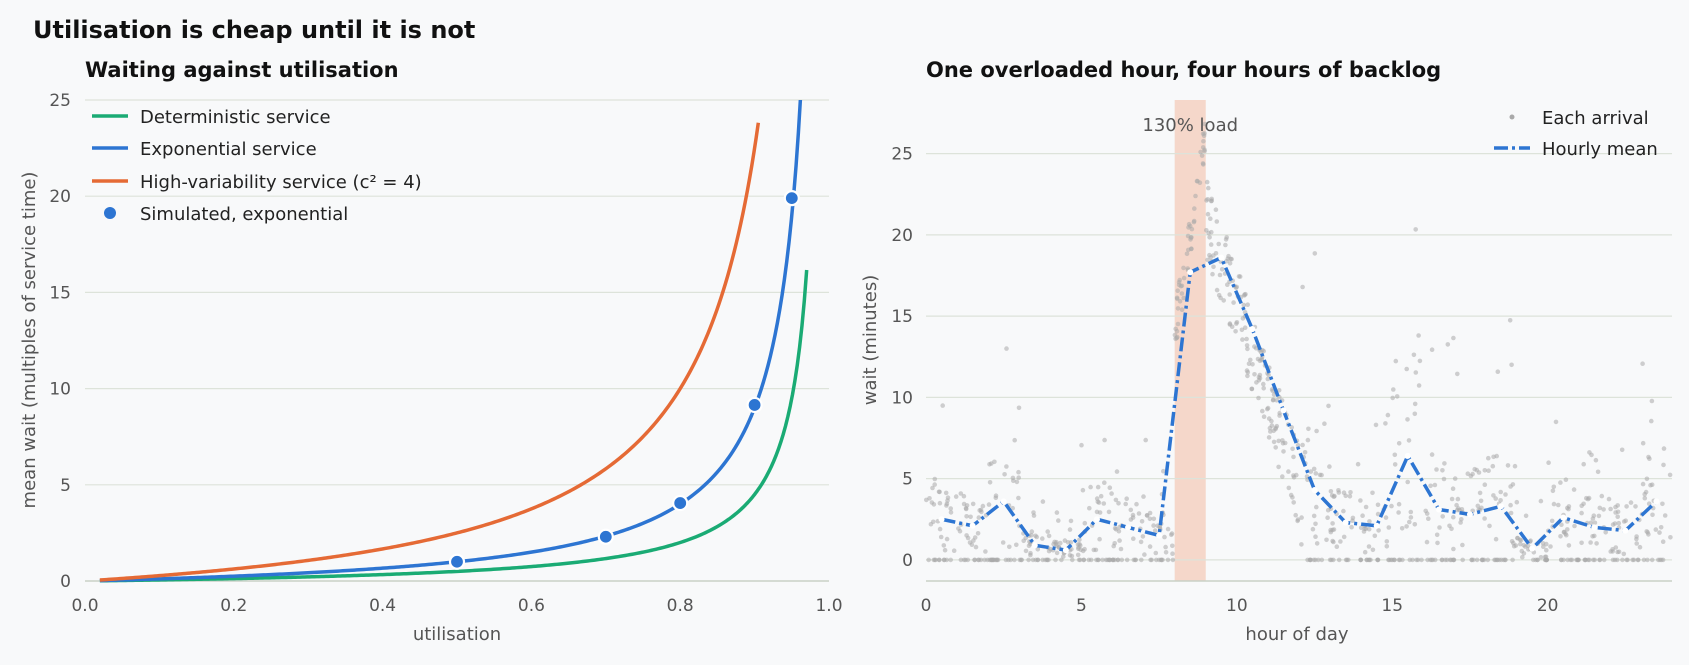  I want to click on right-legend: Each arrival Hourly mean, so click(1576, 134).